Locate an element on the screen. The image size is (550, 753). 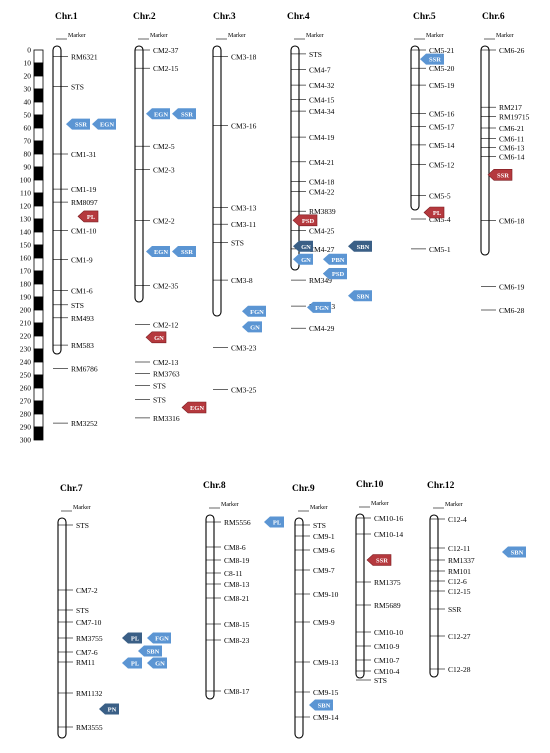
marker-label: CM2-35 is located at coordinates (166, 285).